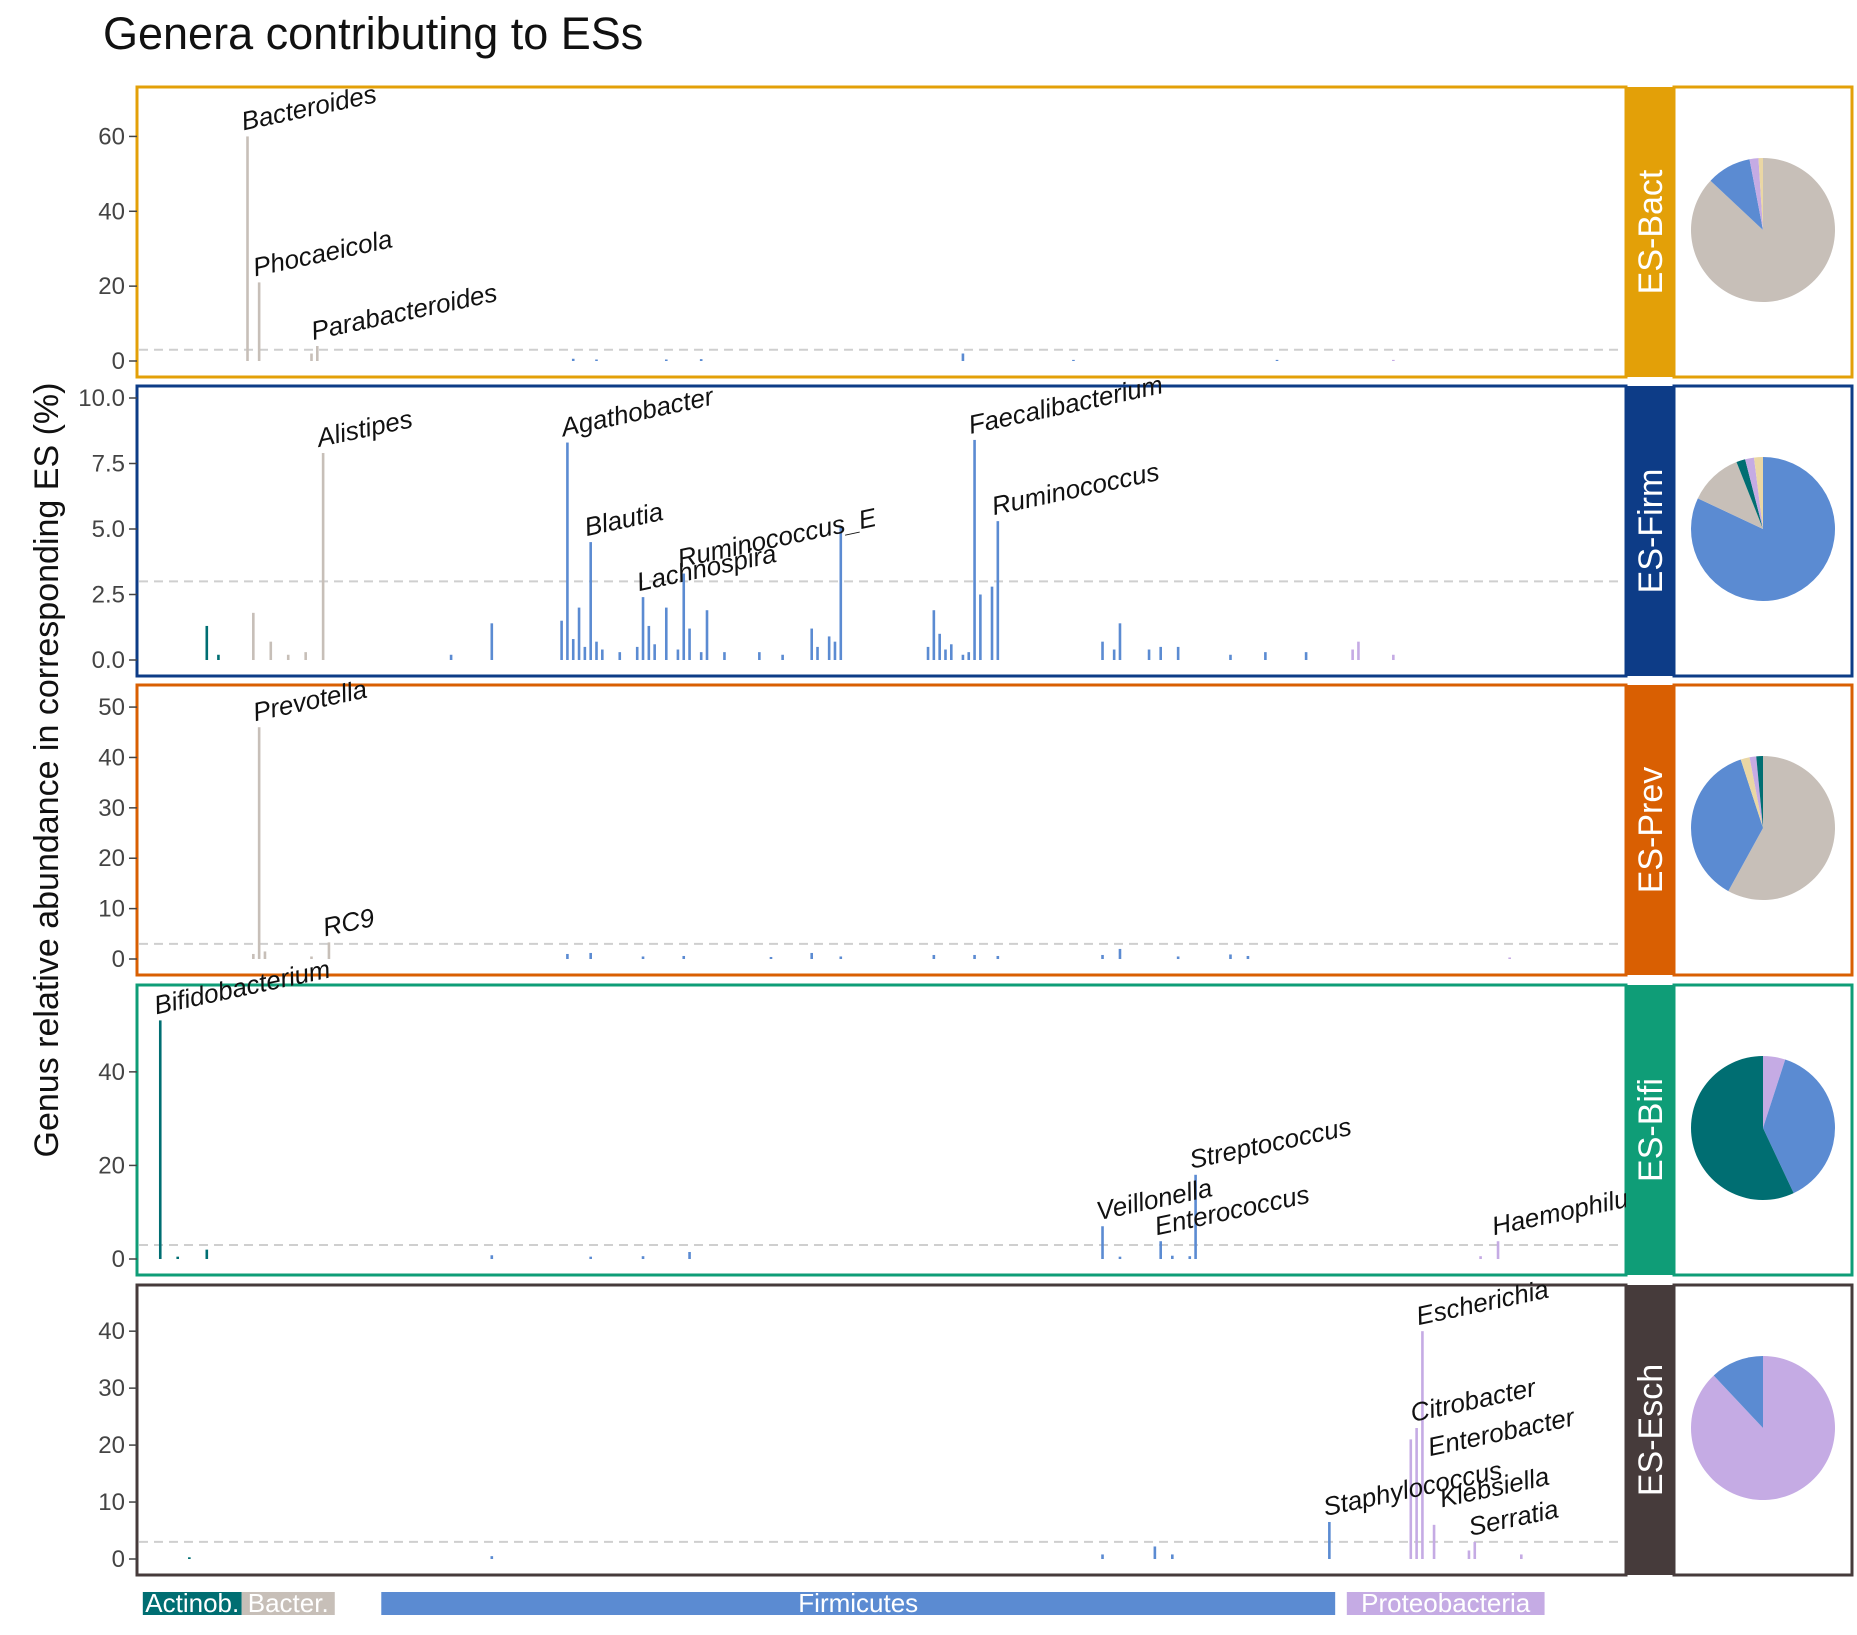  What do you see at coordinates (108, 529) in the screenshot?
I see `y-tick-label: 5.0` at bounding box center [108, 529].